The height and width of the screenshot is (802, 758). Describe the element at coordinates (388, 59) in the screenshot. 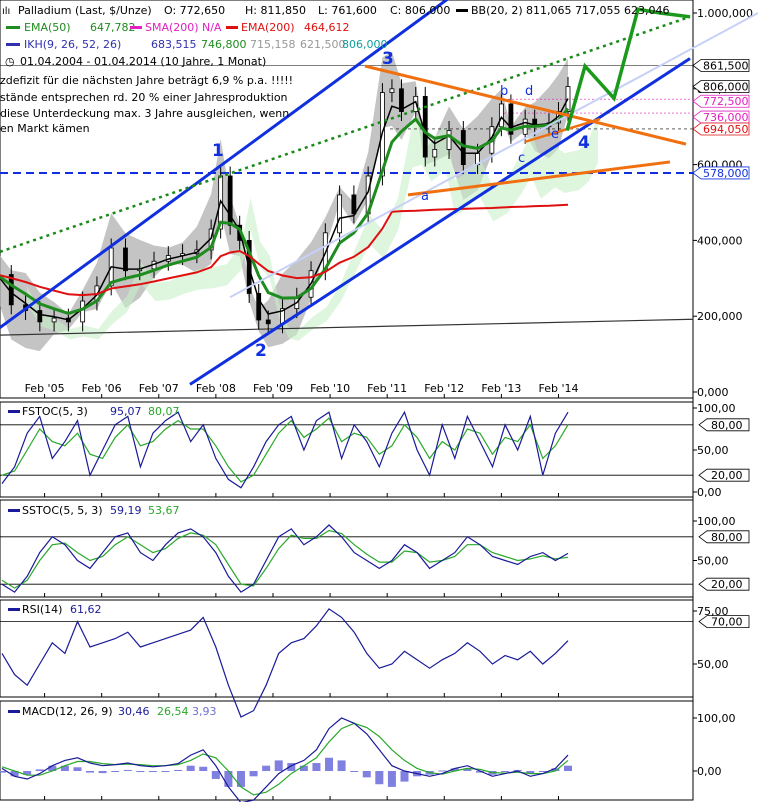

I see `wave-label: 3` at that location.